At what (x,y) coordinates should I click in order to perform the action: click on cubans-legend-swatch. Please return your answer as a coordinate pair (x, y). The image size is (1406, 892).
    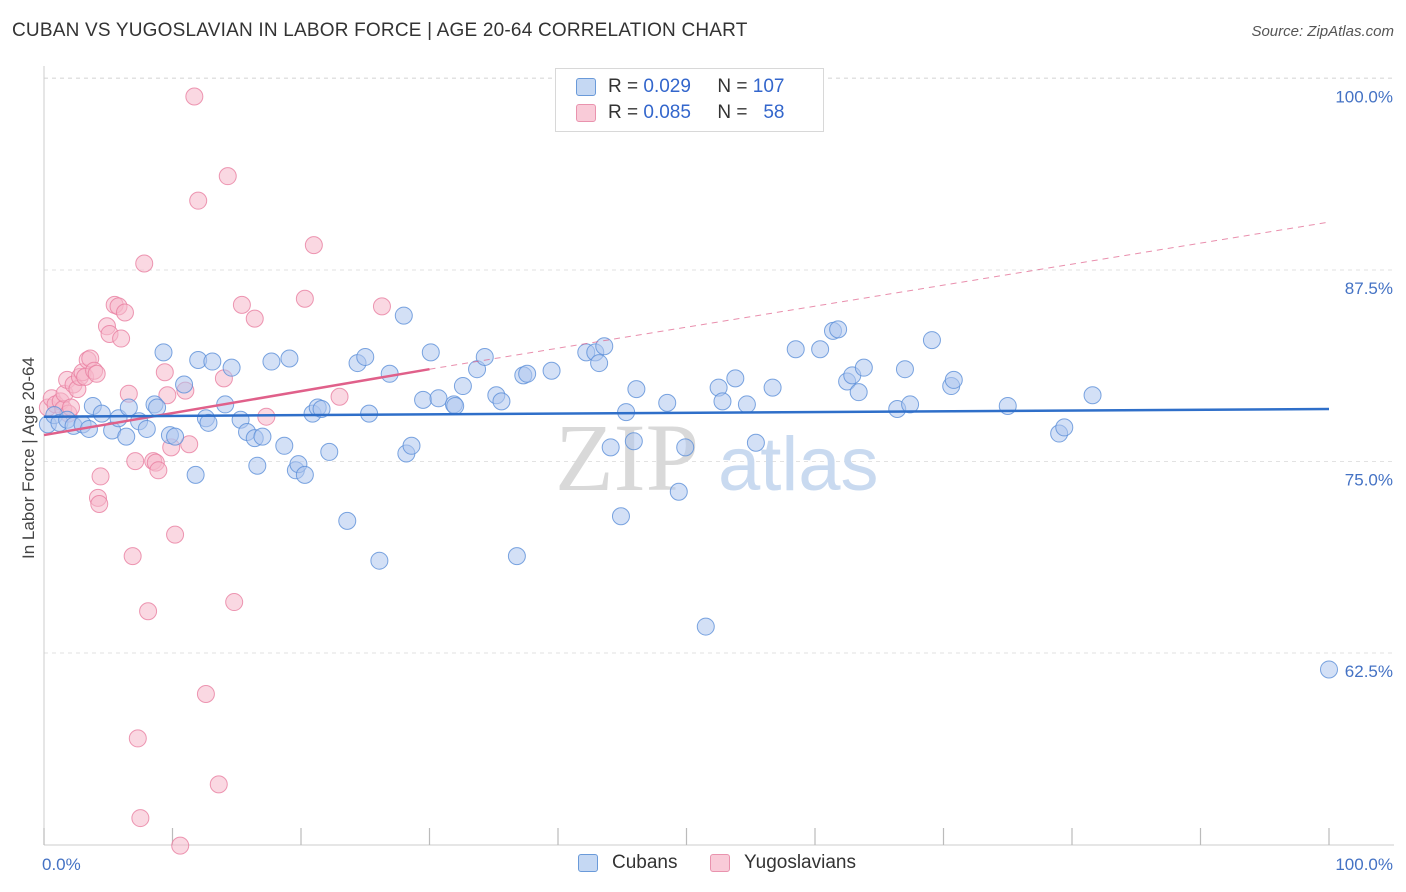
    Looking at the image, I should click on (588, 863).